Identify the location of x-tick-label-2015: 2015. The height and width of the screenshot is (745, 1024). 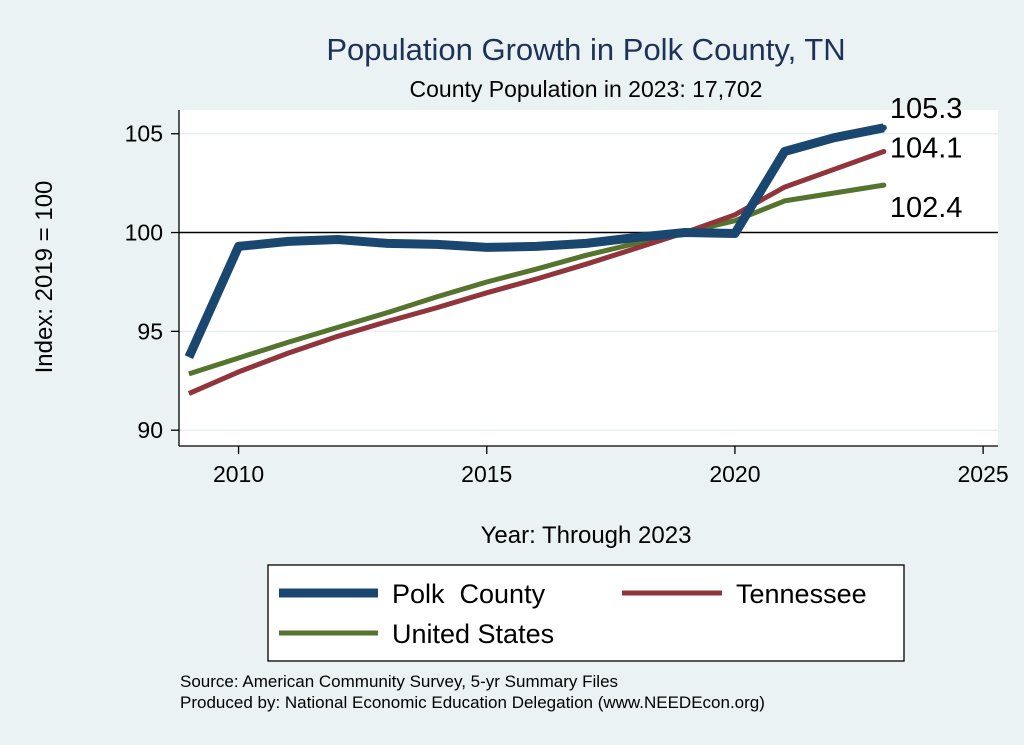
(486, 474).